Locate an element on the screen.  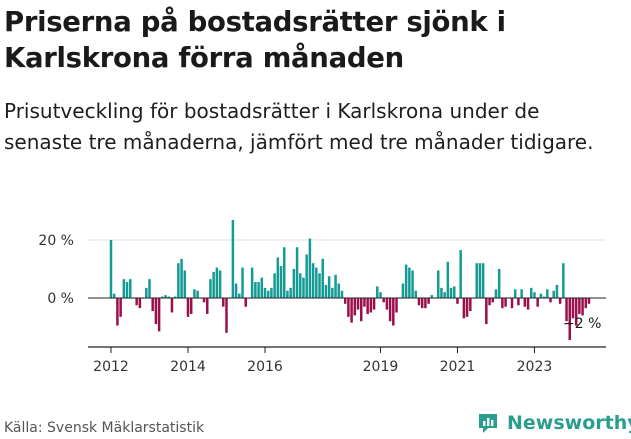
x-tick-label: 2012 is located at coordinates (111, 367).